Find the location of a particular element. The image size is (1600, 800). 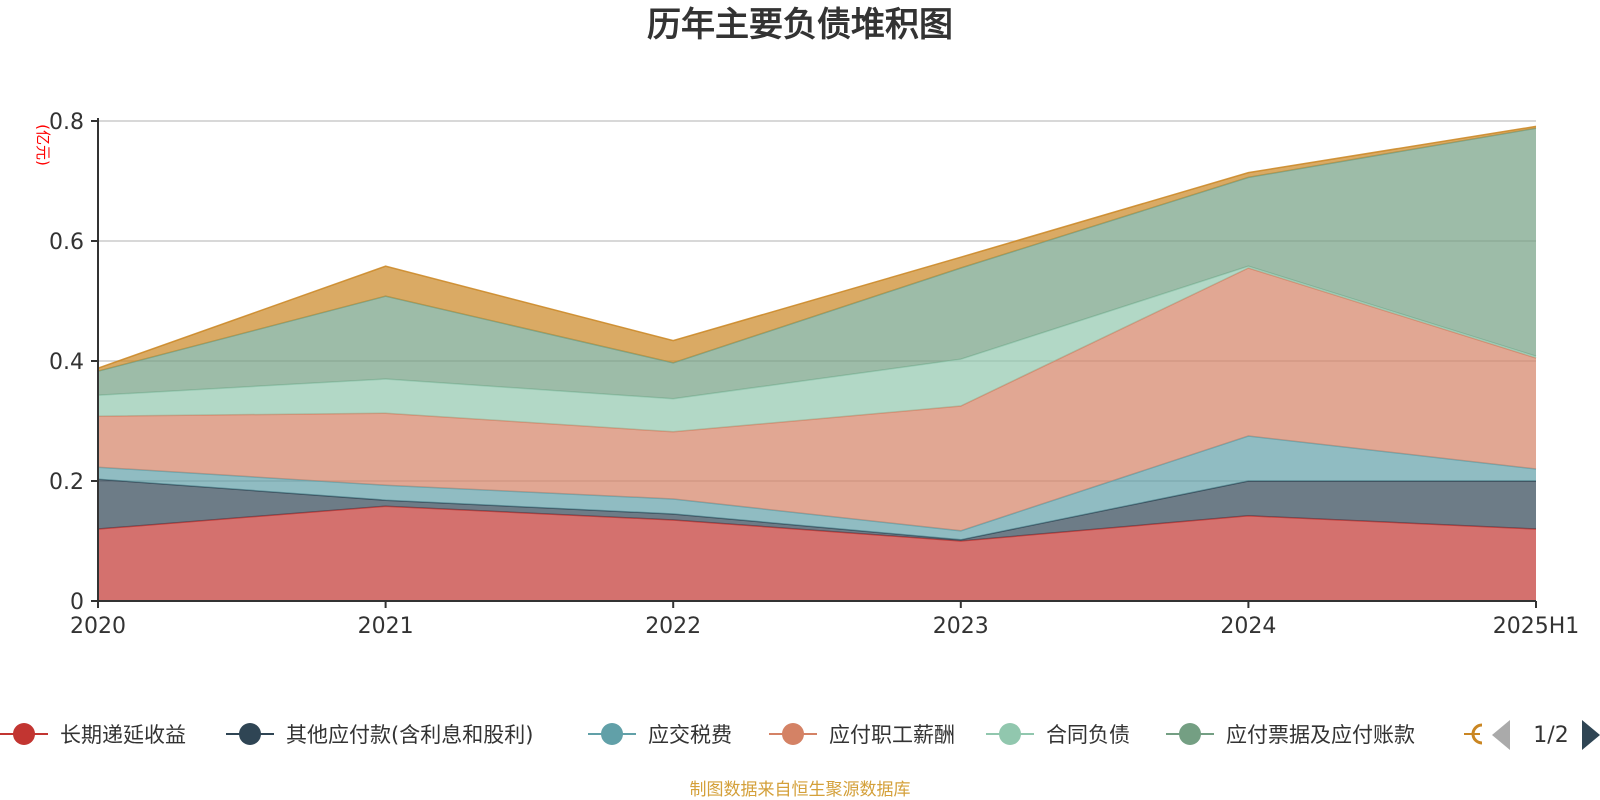

legend-next-page-icon is located at coordinates (1591, 735).